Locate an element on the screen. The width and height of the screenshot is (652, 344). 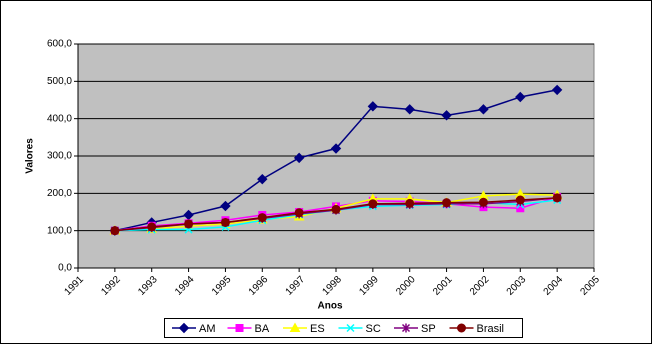
legend-label: SP is located at coordinates (428, 329).